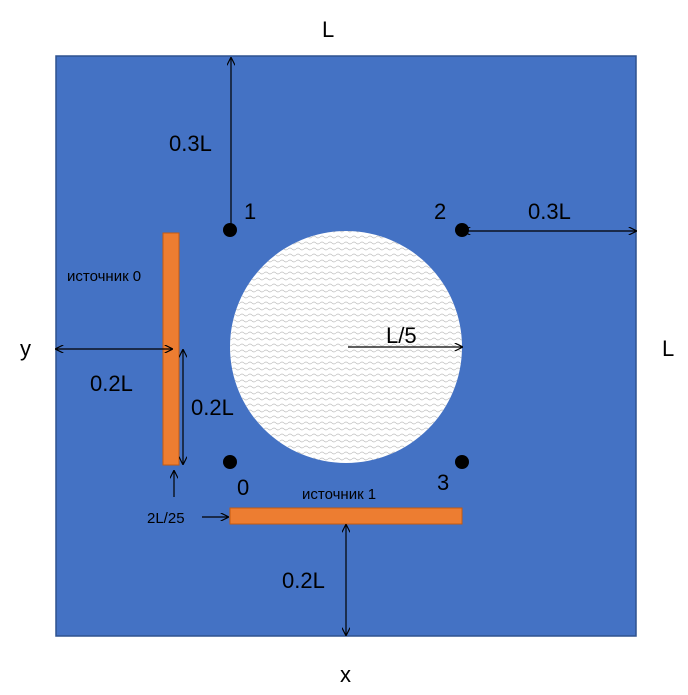 The image size is (688, 695). What do you see at coordinates (345, 674) in the screenshot?
I see `x-axis-label: x` at bounding box center [345, 674].